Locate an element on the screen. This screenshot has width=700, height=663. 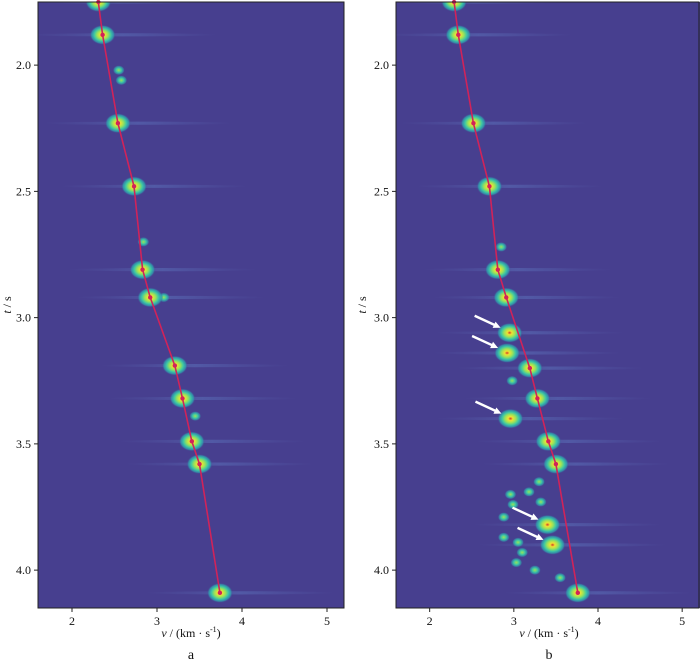
x-tick-label-0: 2 is located at coordinates (72, 621).